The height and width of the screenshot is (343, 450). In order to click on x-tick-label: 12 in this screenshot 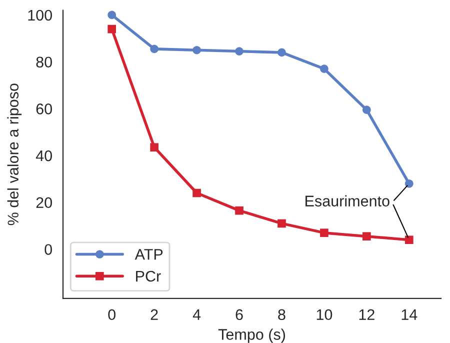, I will do `click(366, 314)`.